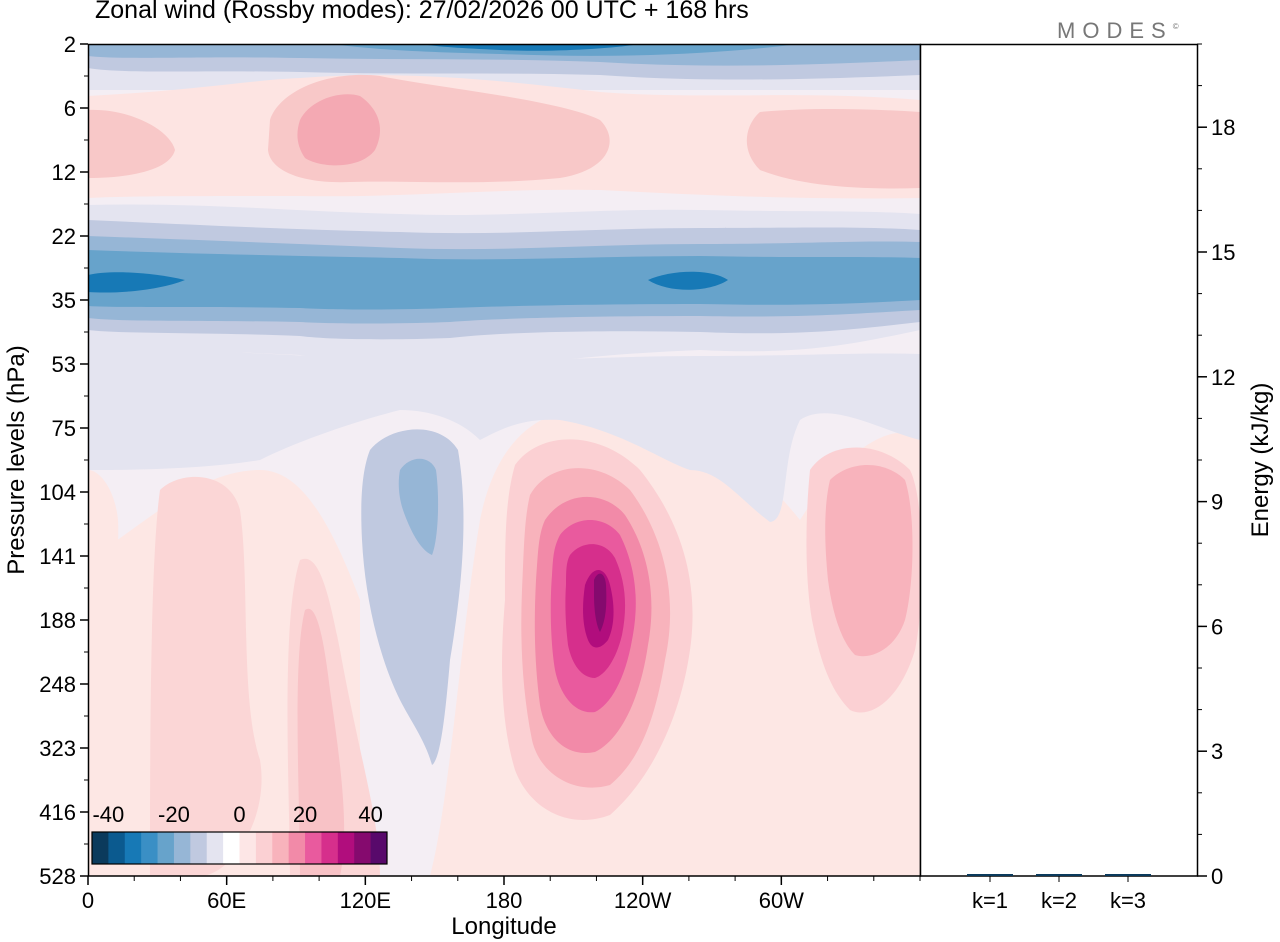 This screenshot has height=942, width=1280. Describe the element at coordinates (70, 44) in the screenshot. I see `y-tick-label: 2` at that location.